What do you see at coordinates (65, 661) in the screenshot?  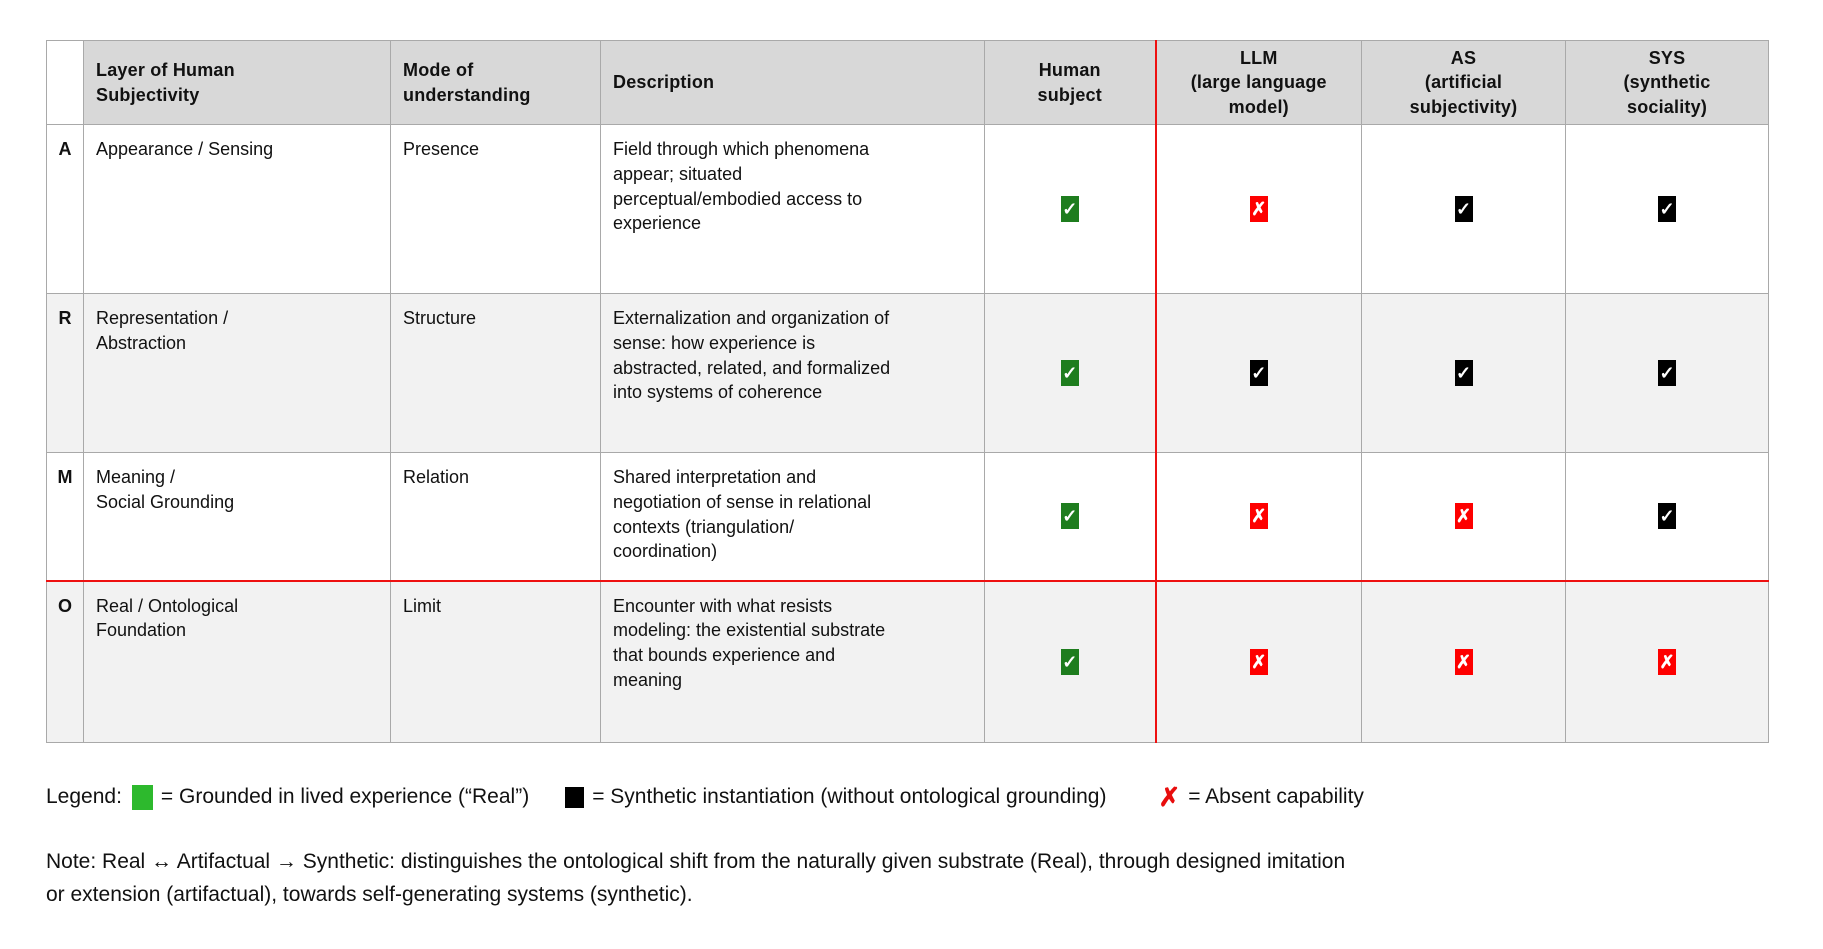 I see `row-letter: O` at bounding box center [65, 661].